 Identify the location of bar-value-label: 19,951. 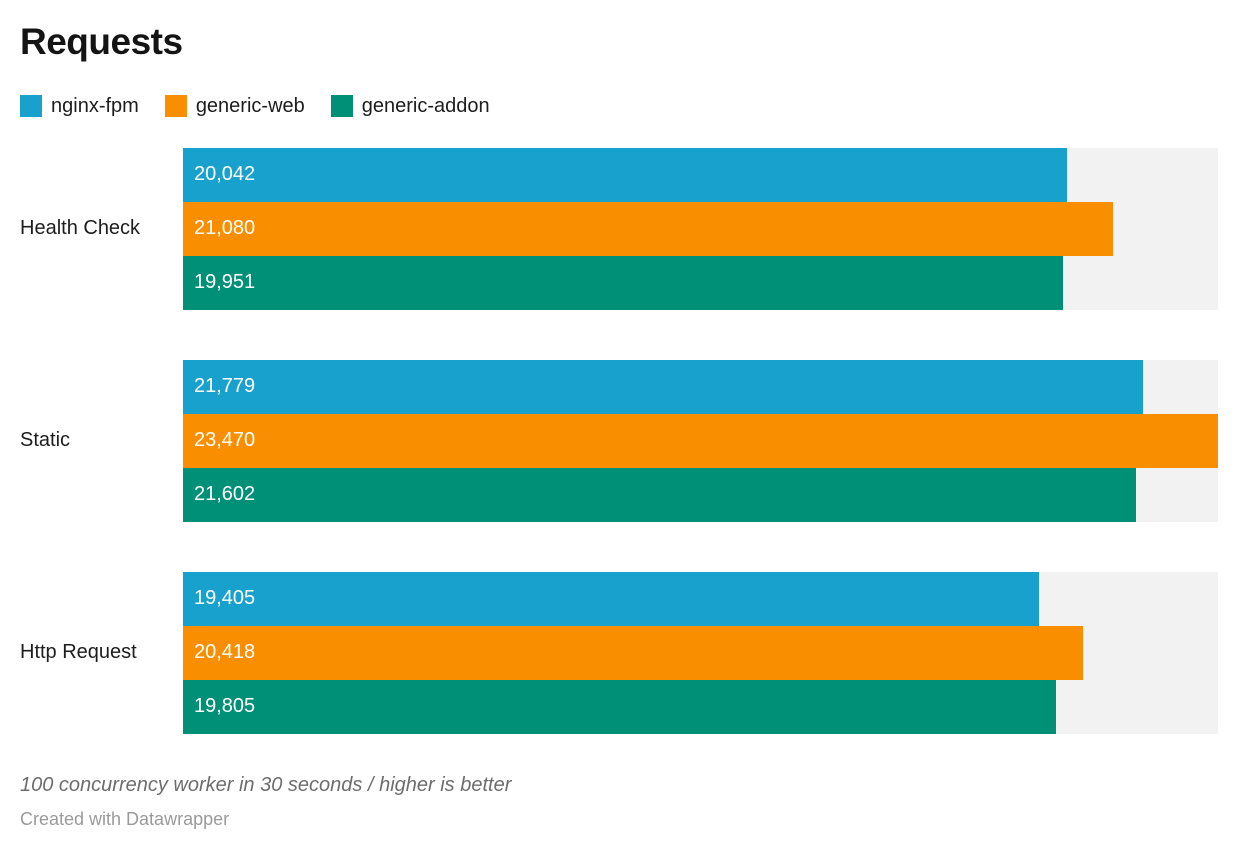
(225, 282).